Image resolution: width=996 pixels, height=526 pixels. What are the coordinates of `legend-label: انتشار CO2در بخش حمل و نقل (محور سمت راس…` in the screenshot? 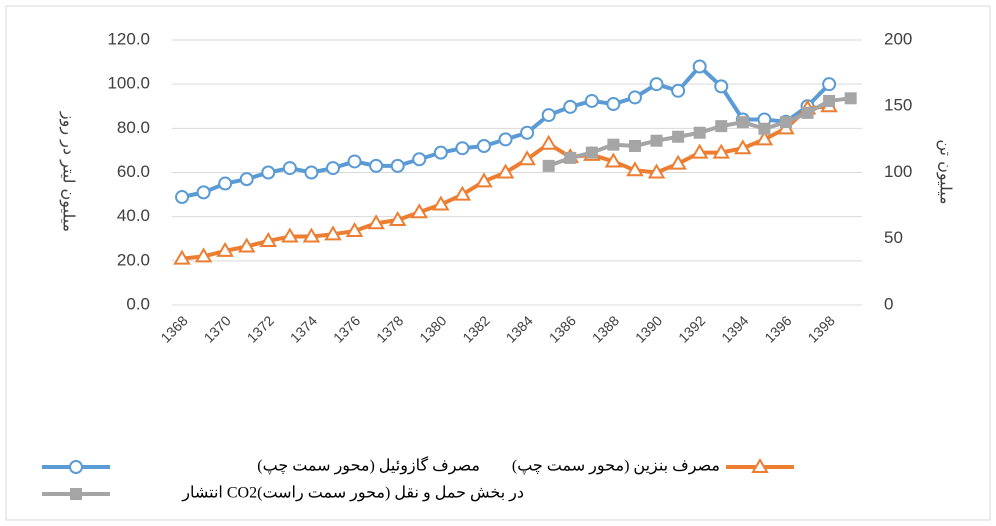 It's located at (352, 493).